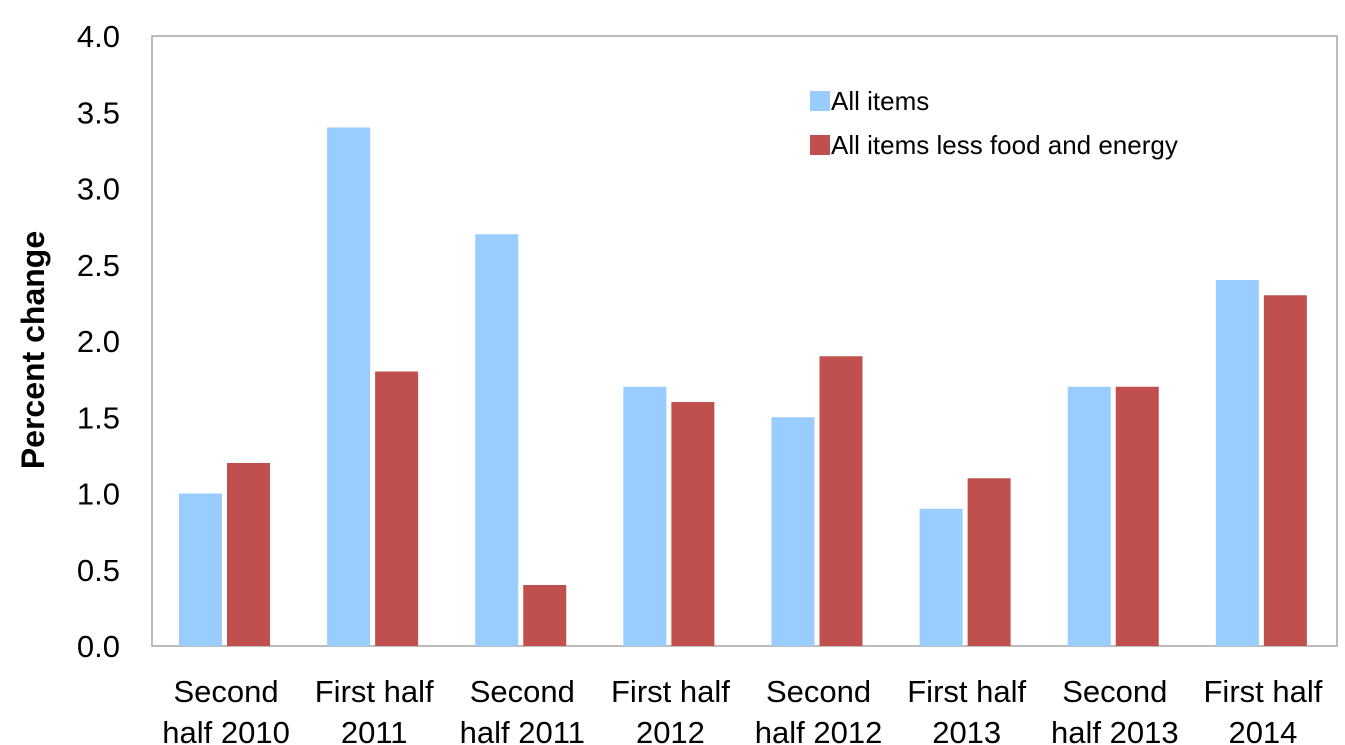 The width and height of the screenshot is (1345, 745). I want to click on legend: All items All items less food and energy, so click(994, 123).